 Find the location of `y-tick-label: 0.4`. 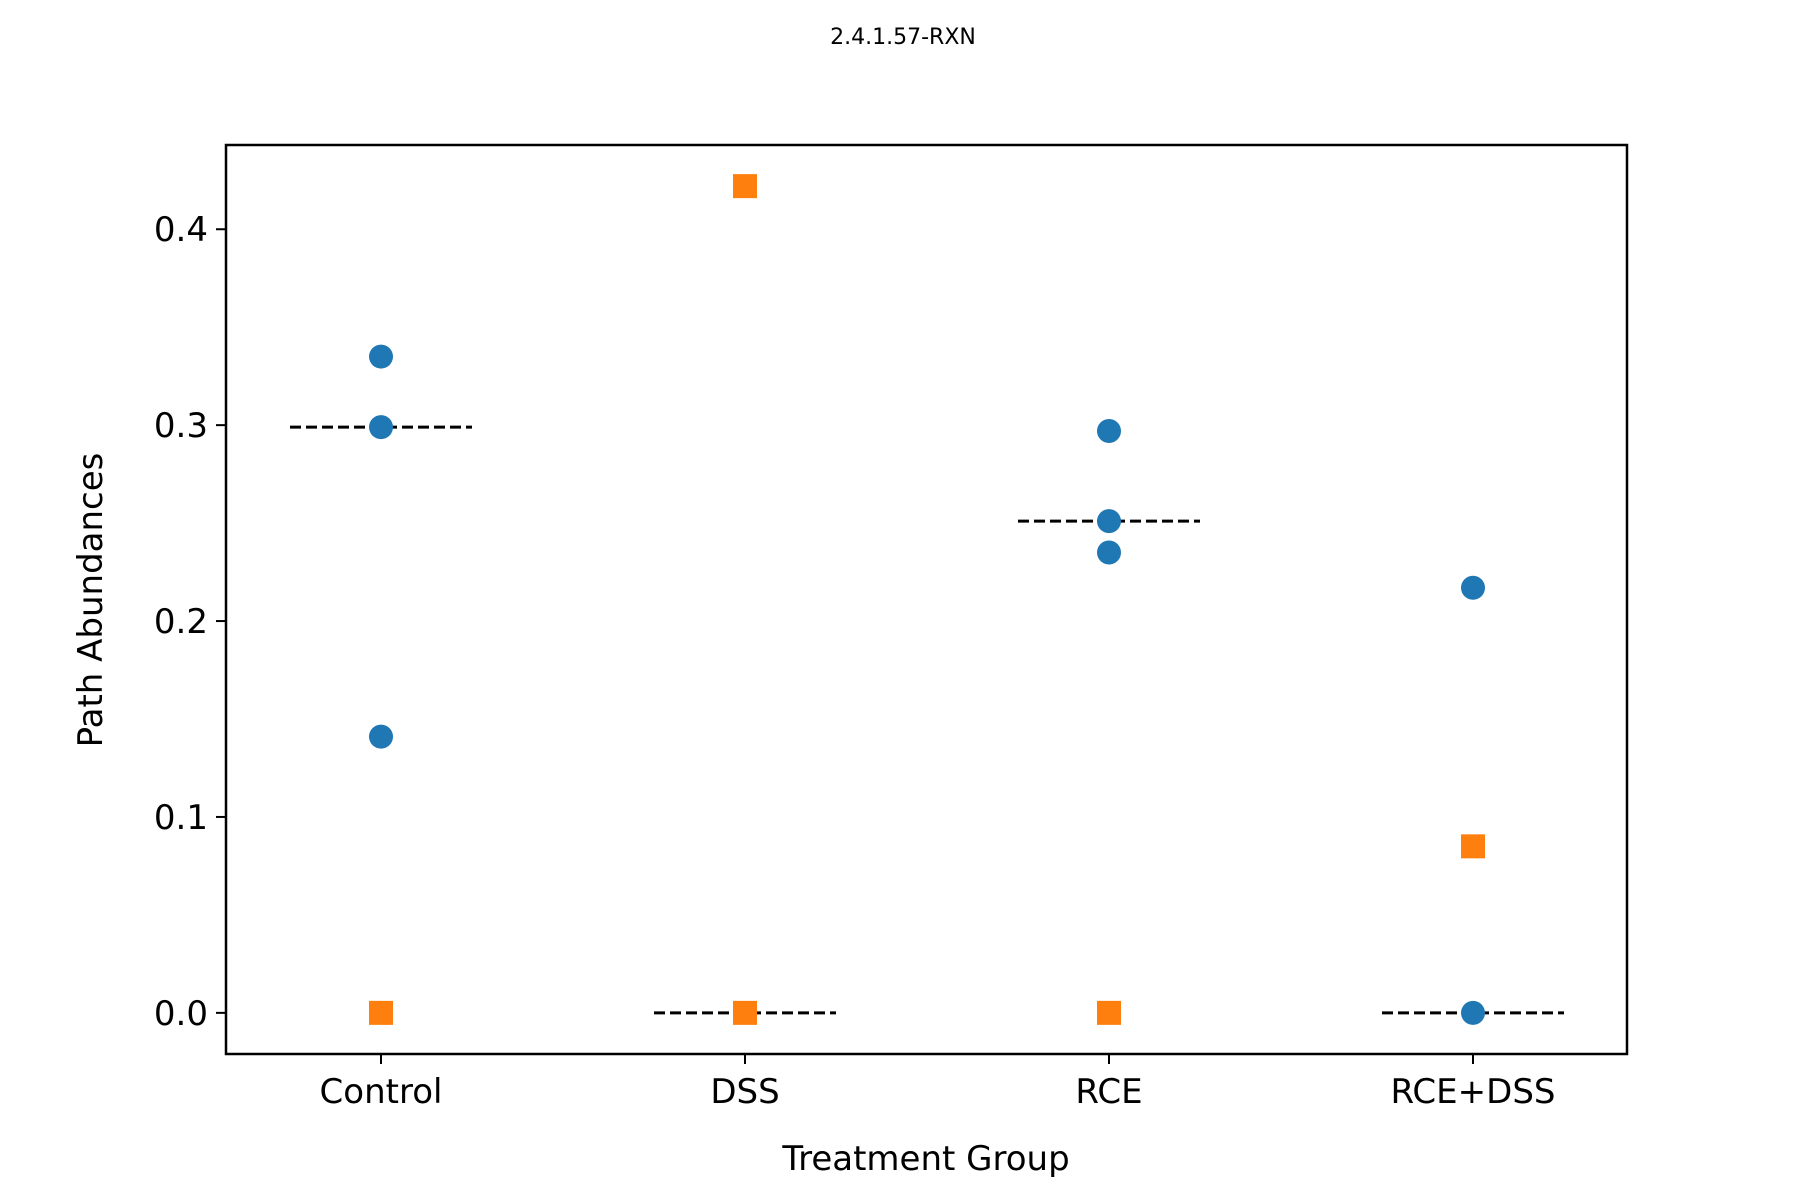

y-tick-label: 0.4 is located at coordinates (181, 230).